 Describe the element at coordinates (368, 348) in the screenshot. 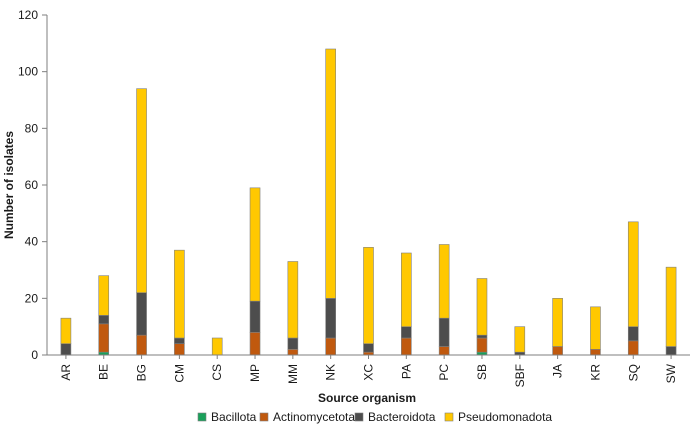

I see `bar-segment-xc-bacteroidota` at that location.